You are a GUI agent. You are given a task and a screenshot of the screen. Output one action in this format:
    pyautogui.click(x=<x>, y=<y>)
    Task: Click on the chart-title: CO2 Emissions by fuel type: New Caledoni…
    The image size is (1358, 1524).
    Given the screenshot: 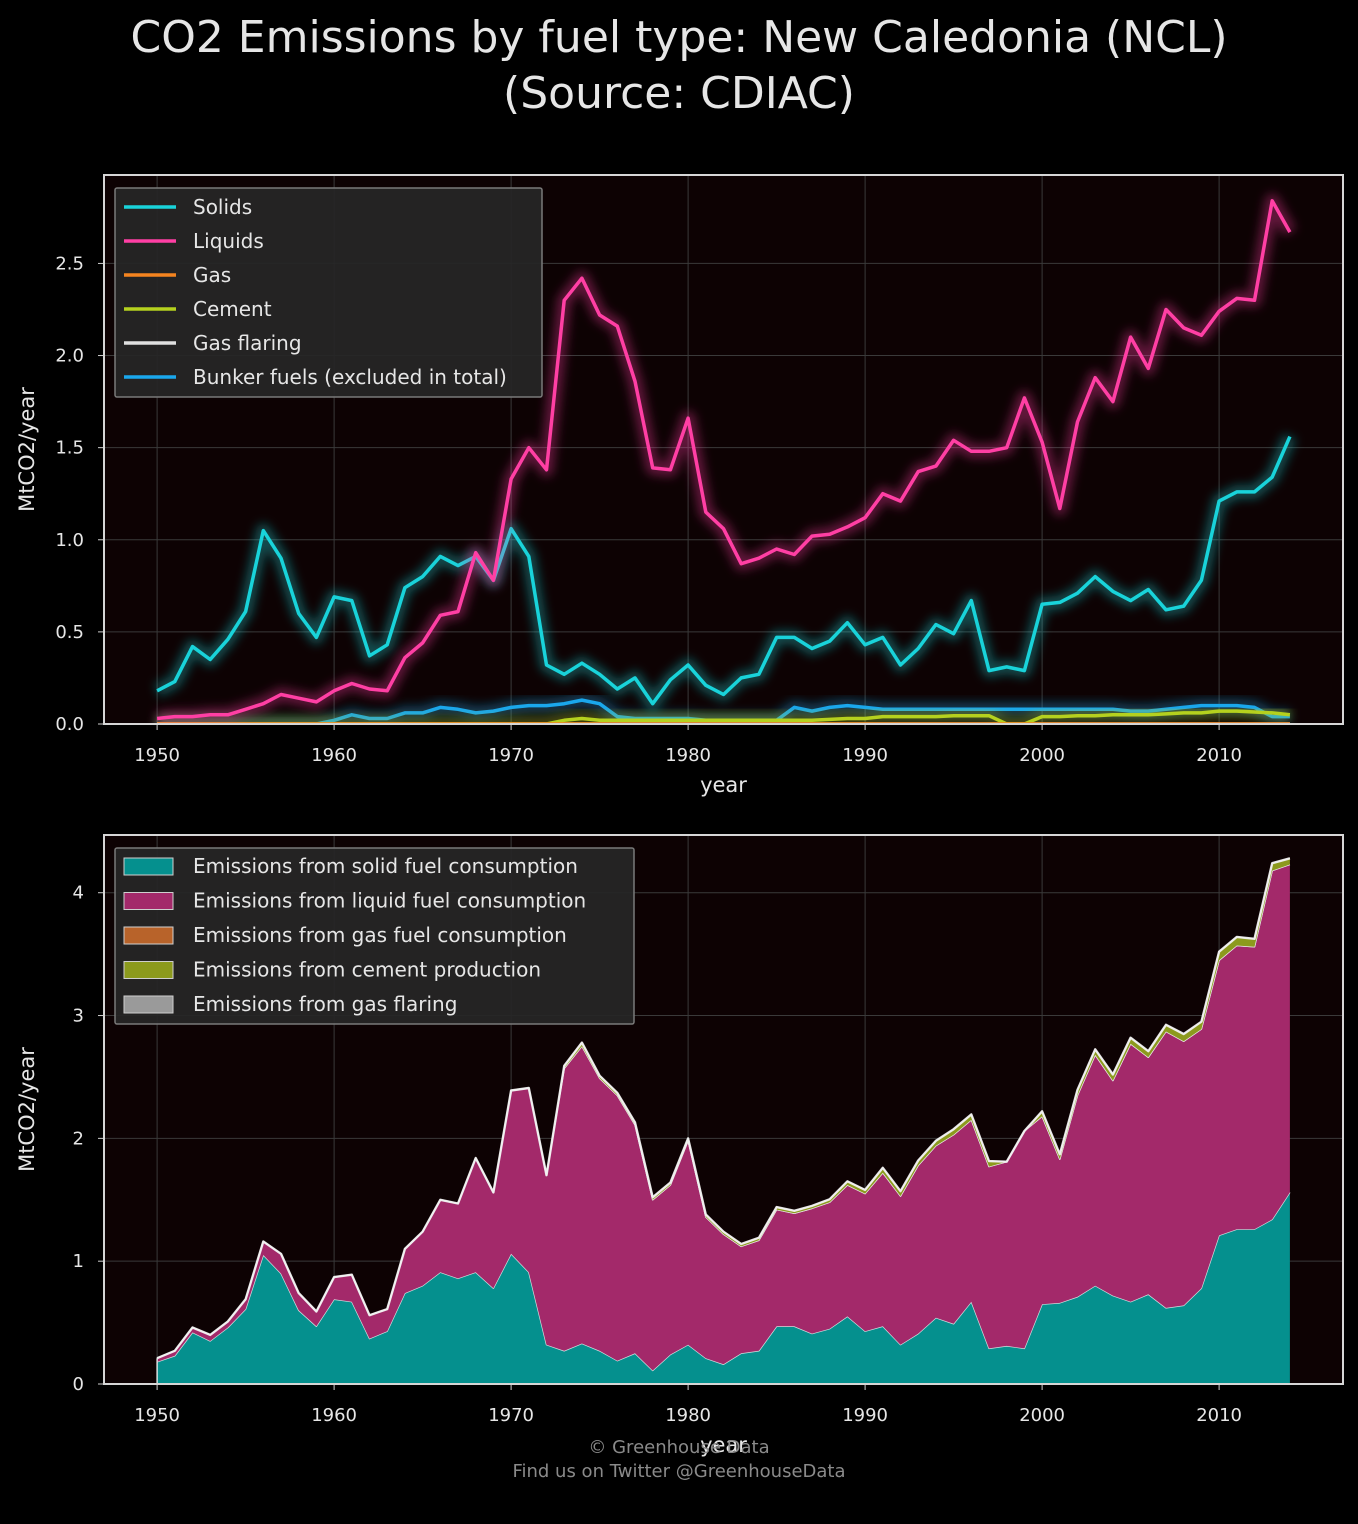 What is the action you would take?
    pyautogui.click(x=679, y=66)
    